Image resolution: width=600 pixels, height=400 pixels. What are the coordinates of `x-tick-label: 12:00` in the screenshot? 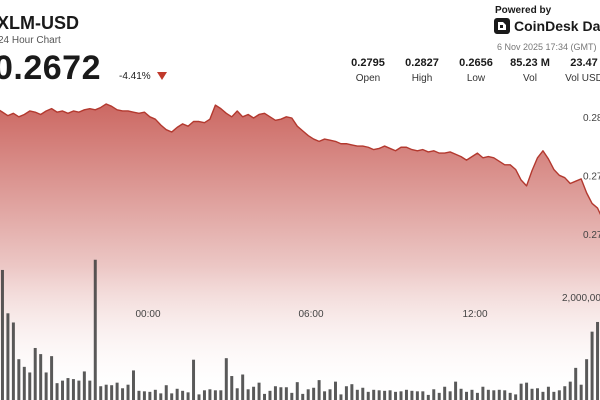 It's located at (474, 314).